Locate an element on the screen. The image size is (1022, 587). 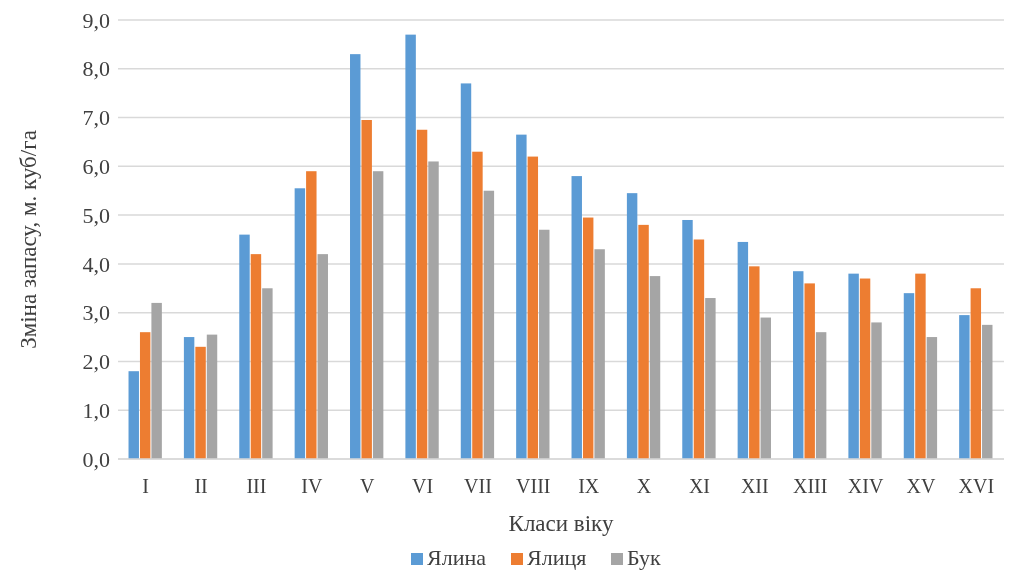
y-tick-label: 9,0 is located at coordinates (96, 20).